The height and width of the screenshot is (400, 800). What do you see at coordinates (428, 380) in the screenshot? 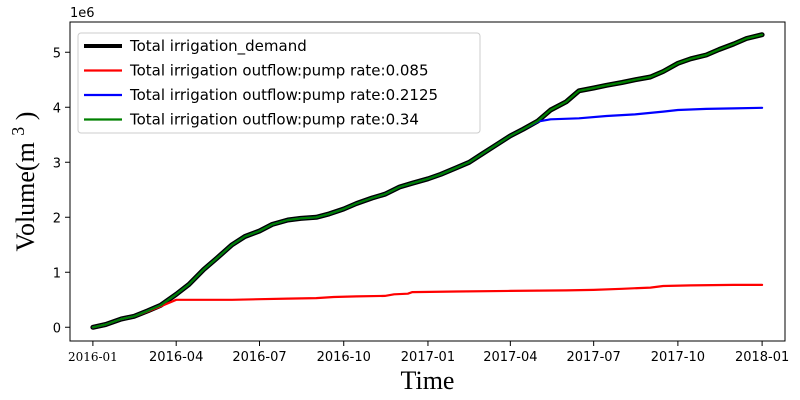
I see `x-axis-title: Time` at bounding box center [428, 380].